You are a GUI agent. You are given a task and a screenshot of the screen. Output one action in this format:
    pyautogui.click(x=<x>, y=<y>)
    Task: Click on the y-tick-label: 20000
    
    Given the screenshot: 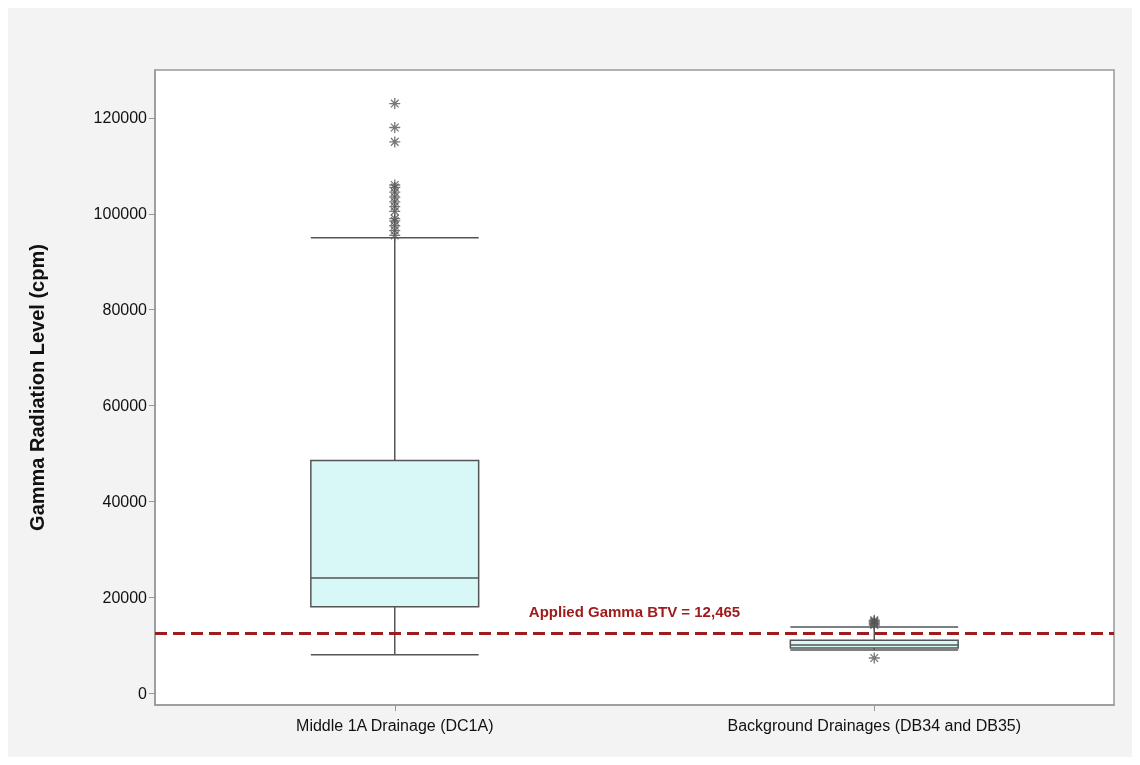 What is the action you would take?
    pyautogui.click(x=125, y=597)
    